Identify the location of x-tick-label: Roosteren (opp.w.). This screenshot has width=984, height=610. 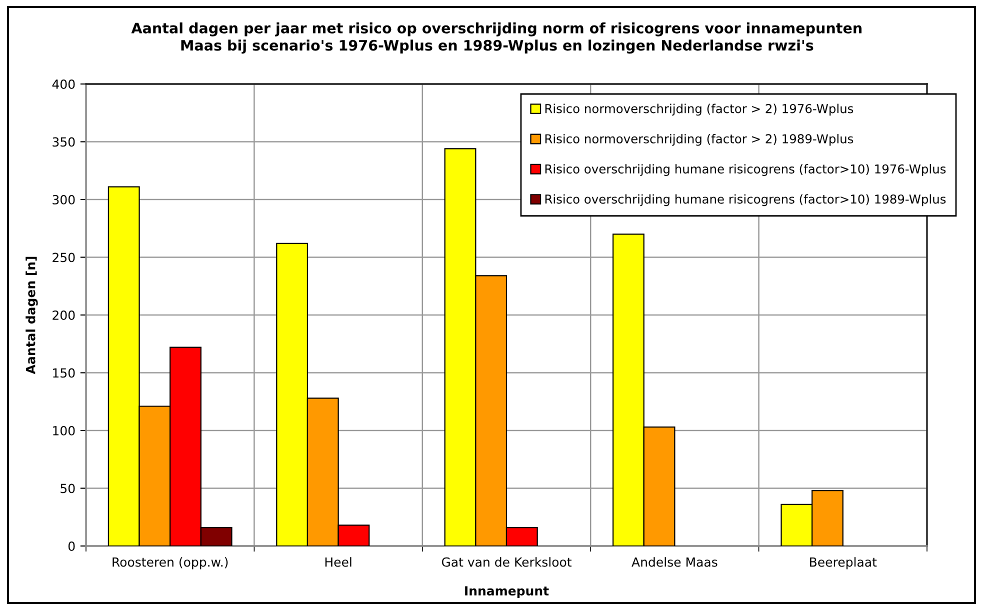
(170, 563).